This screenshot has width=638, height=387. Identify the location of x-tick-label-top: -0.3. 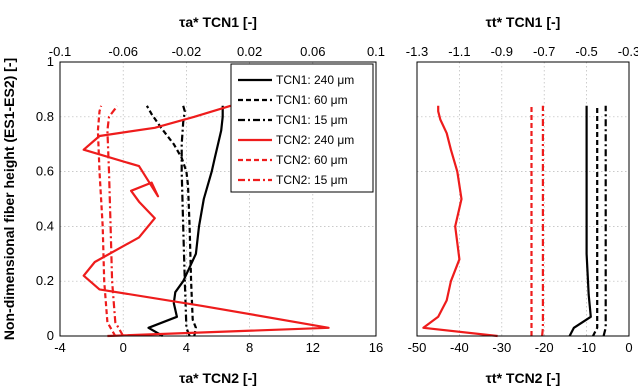
(628, 51).